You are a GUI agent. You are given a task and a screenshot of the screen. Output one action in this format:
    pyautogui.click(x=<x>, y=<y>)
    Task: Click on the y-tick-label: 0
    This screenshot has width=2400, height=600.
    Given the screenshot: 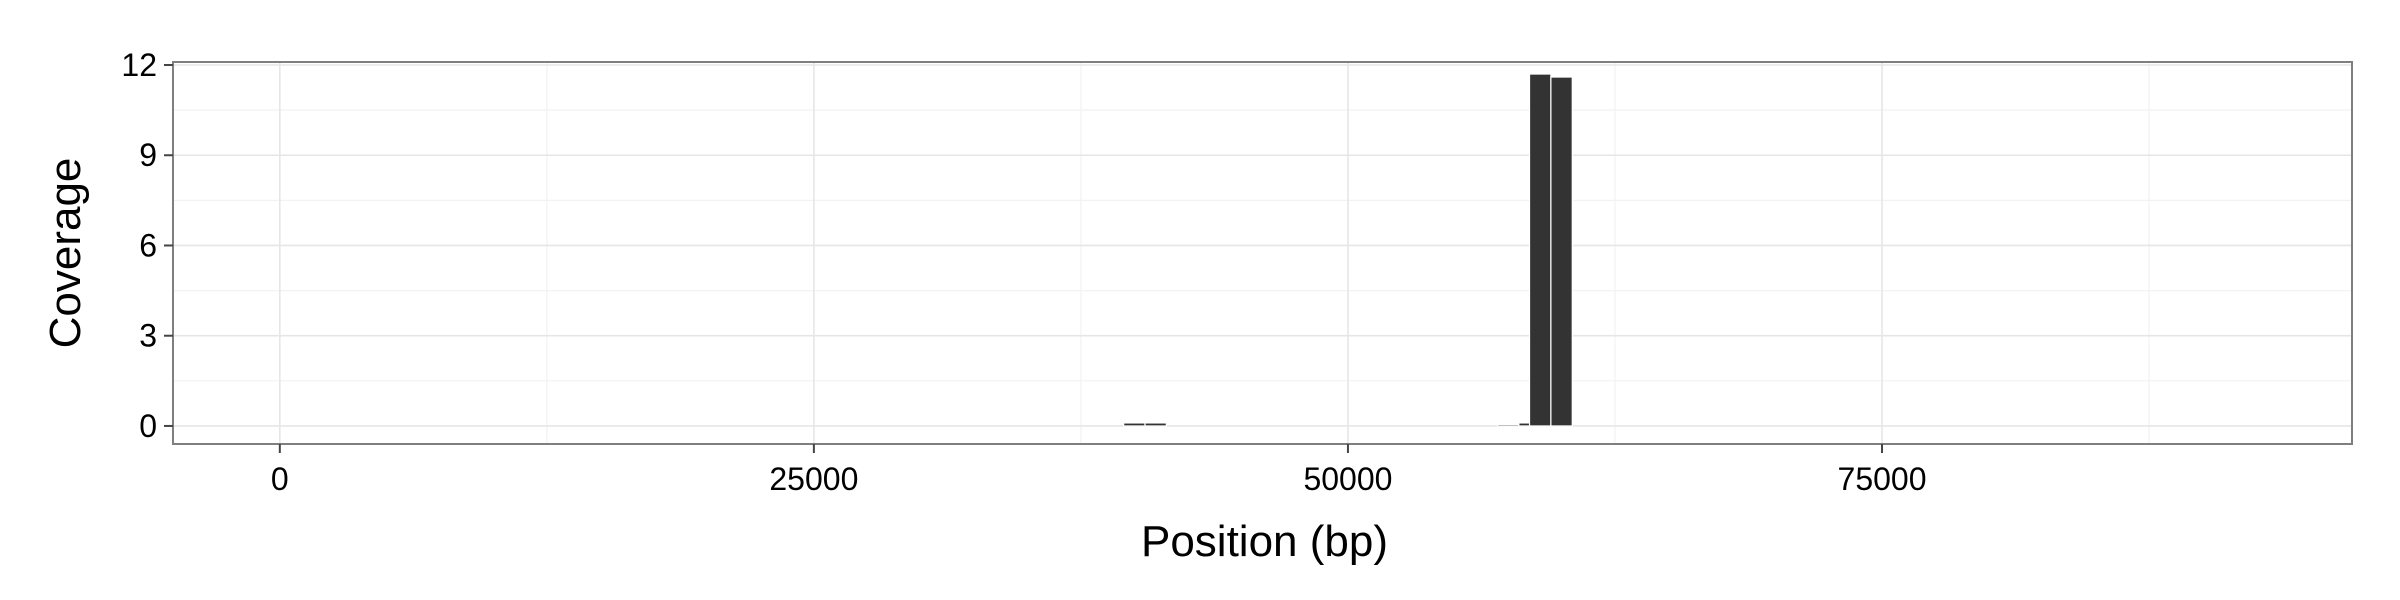 What is the action you would take?
    pyautogui.click(x=148, y=426)
    